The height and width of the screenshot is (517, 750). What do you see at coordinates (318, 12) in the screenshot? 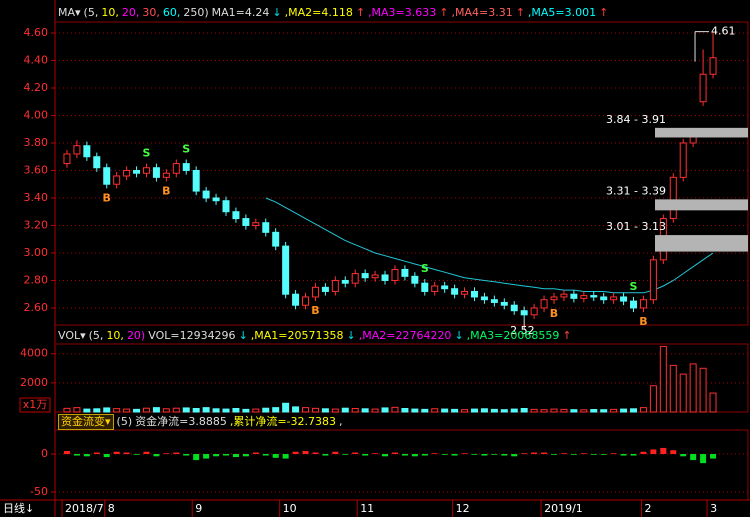
I see `header-text: ,MA2=4.118` at bounding box center [318, 12].